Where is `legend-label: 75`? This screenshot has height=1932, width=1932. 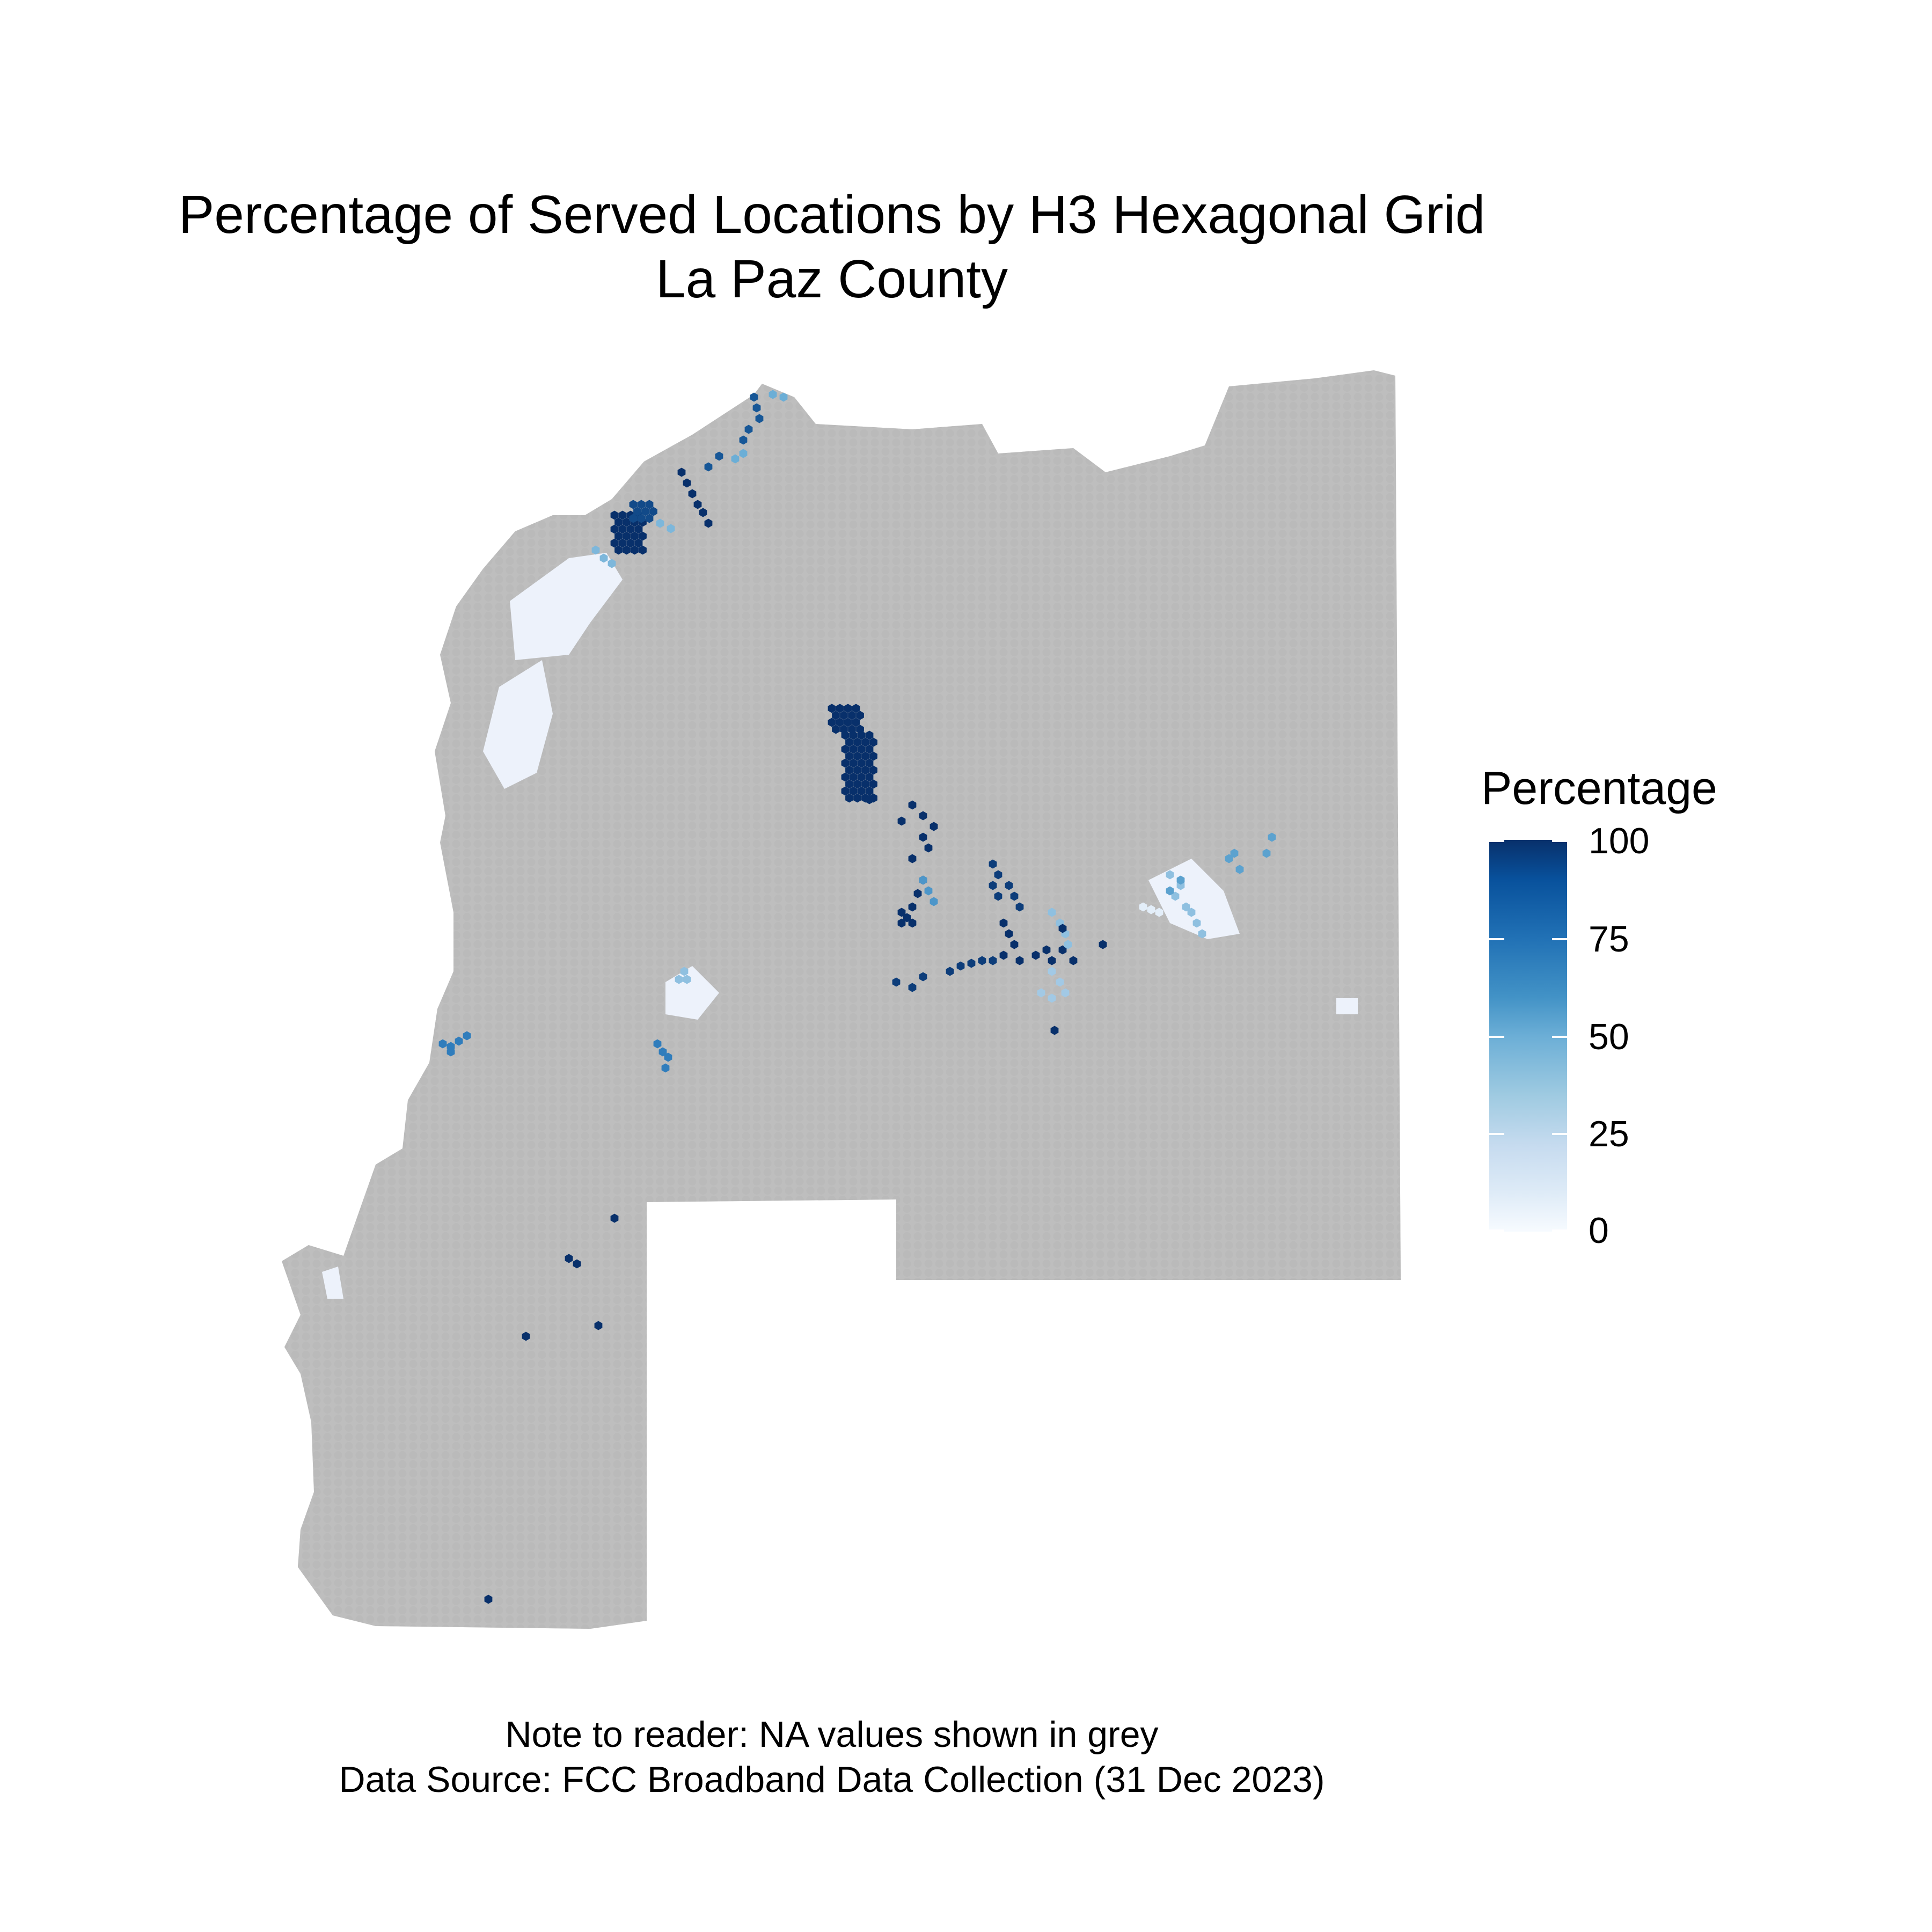
legend-label: 75 is located at coordinates (1609, 939).